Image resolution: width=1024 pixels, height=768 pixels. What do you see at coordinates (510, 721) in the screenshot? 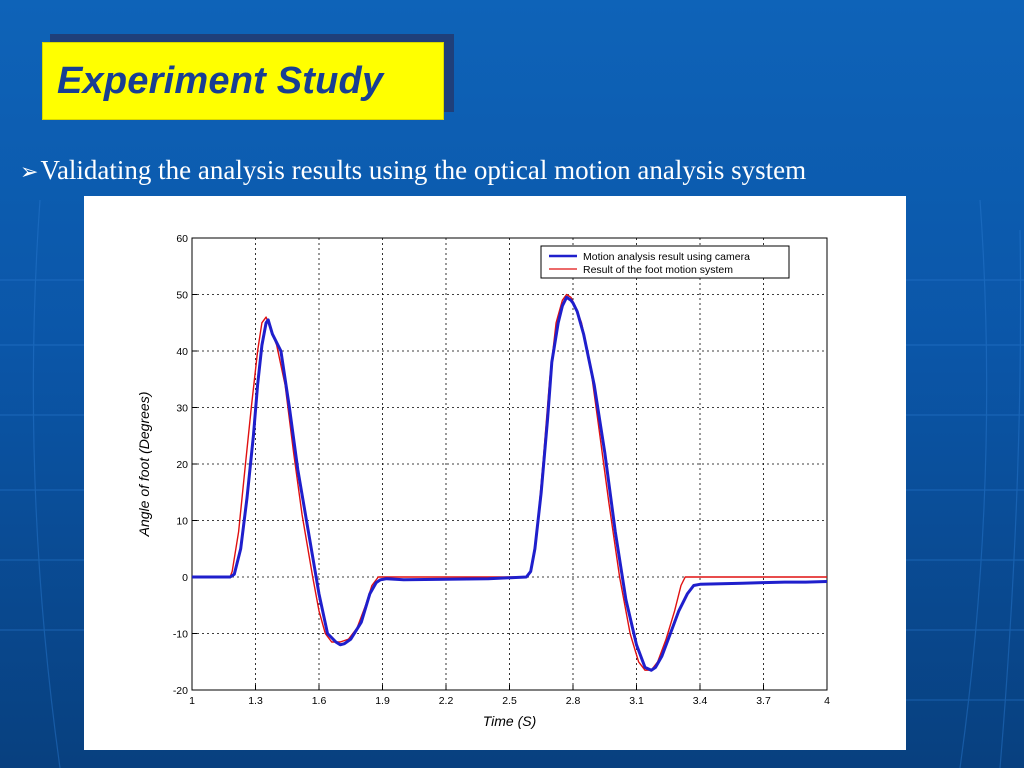
I see `x-axis-label: Time (S)` at bounding box center [510, 721].